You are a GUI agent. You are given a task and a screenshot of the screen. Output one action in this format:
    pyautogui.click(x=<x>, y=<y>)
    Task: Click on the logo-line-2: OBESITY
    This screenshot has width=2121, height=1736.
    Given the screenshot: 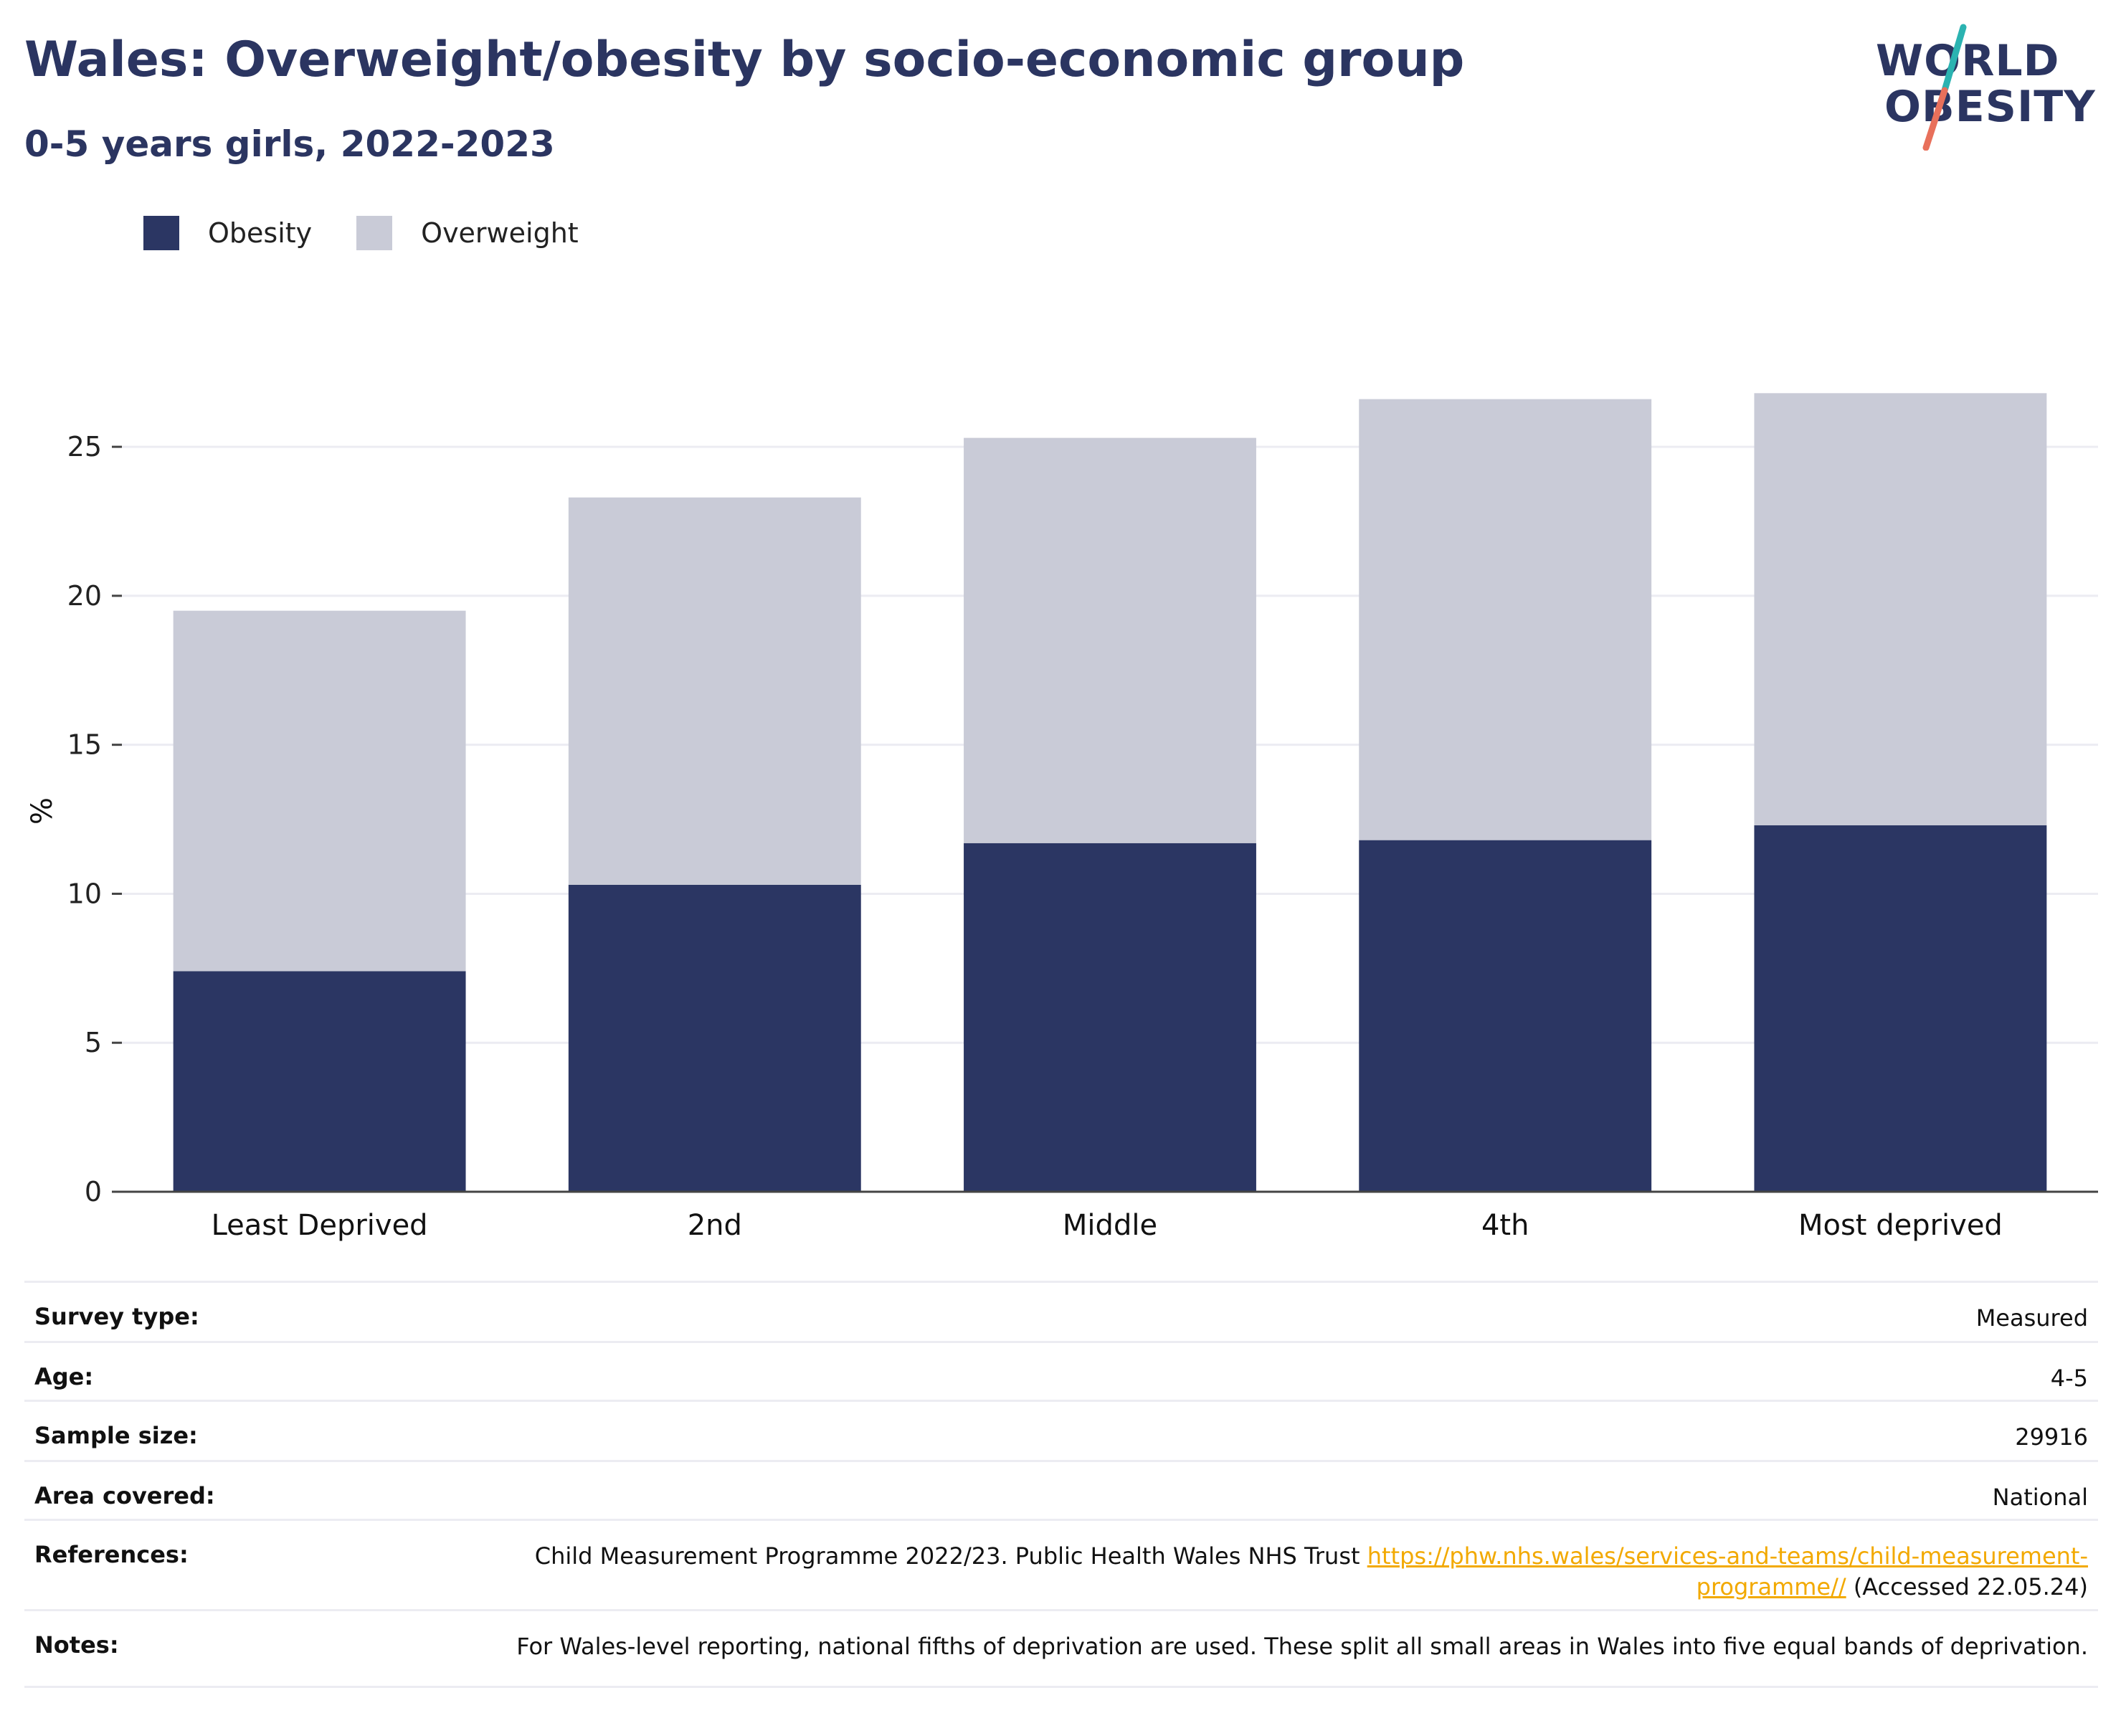 What is the action you would take?
    pyautogui.click(x=1990, y=107)
    